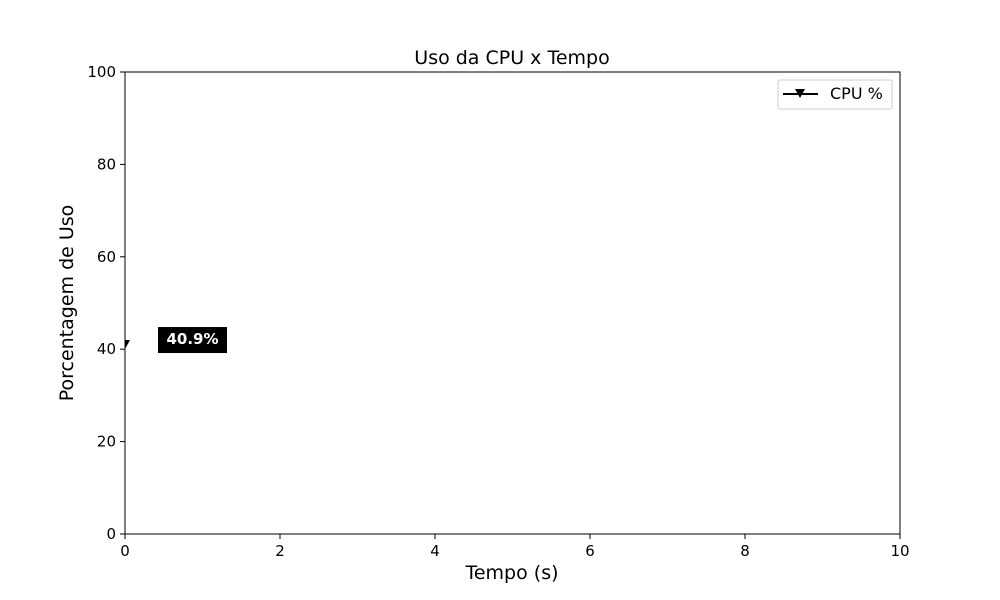 Image resolution: width=1000 pixels, height=600 pixels. I want to click on y-axis-label: Porcentagem de Uso, so click(67, 303).